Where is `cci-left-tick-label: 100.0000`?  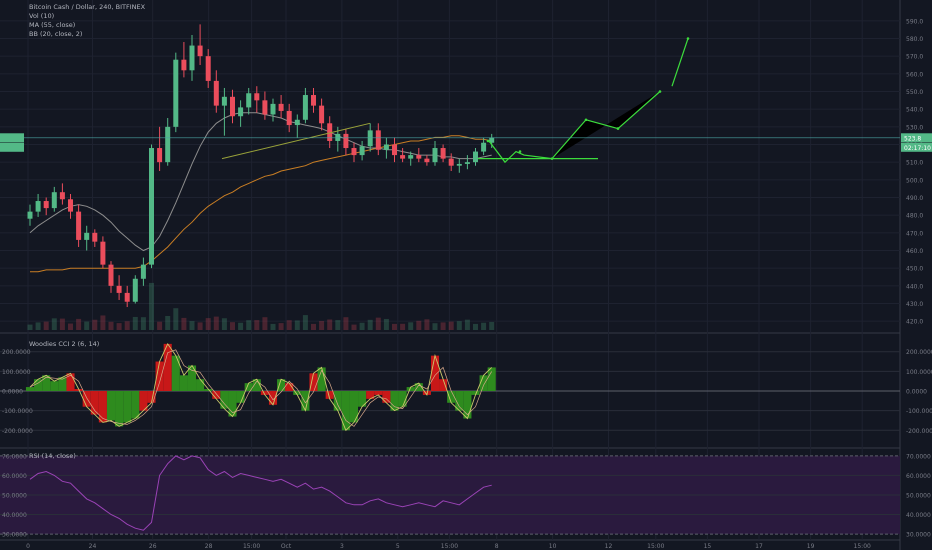 cci-left-tick-label: 100.0000 is located at coordinates (16, 372).